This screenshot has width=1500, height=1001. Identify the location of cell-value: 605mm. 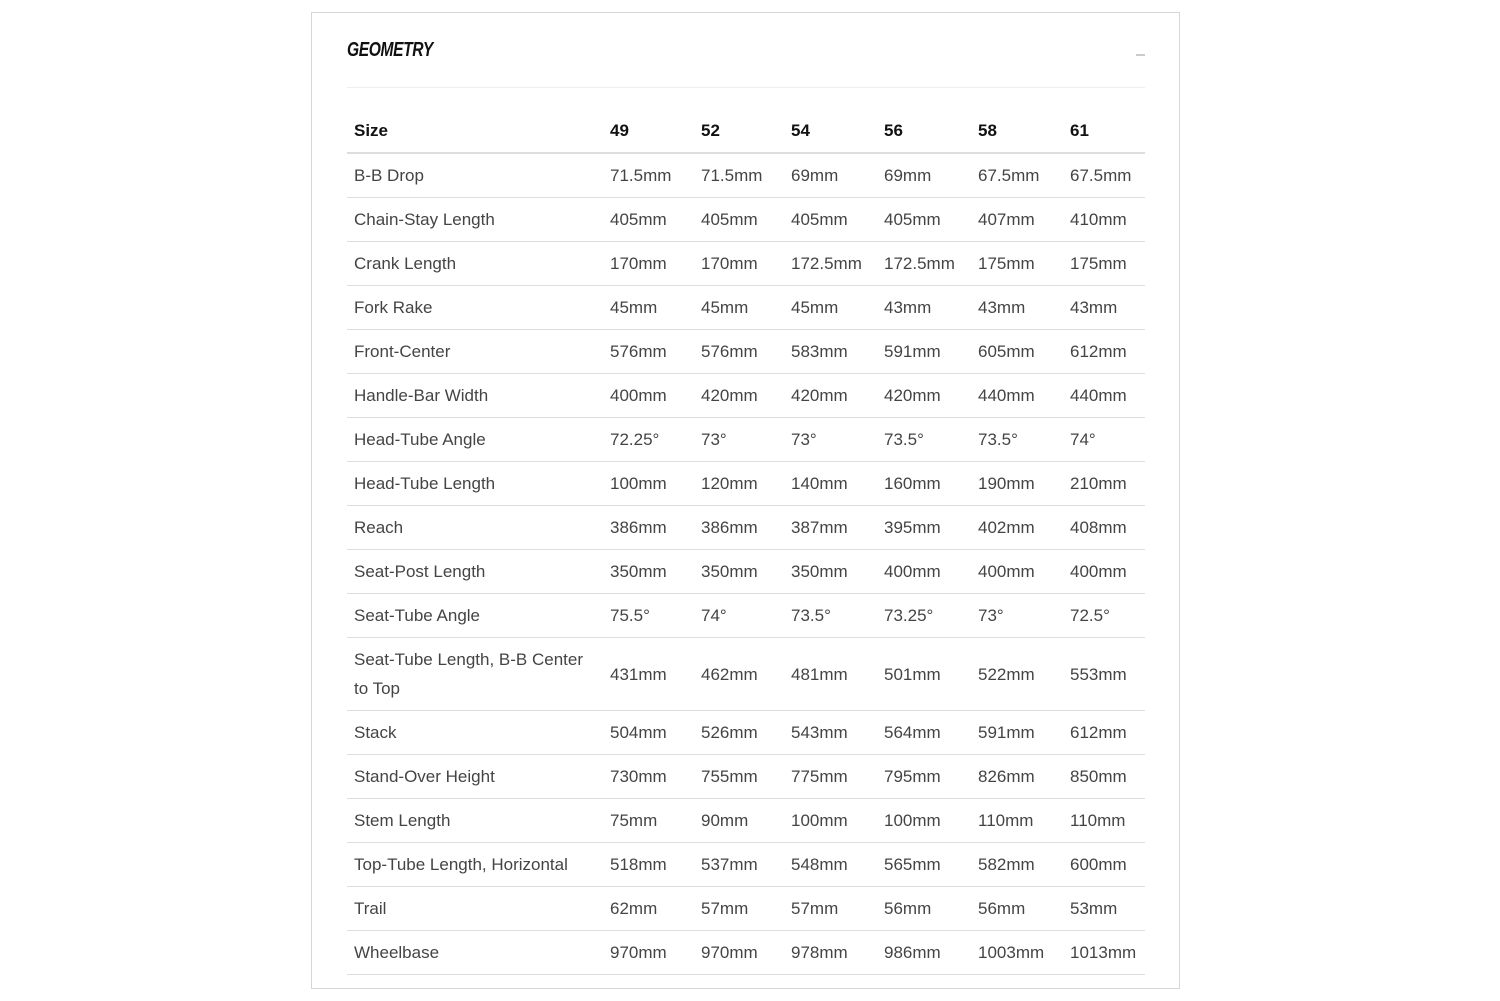
(1017, 351).